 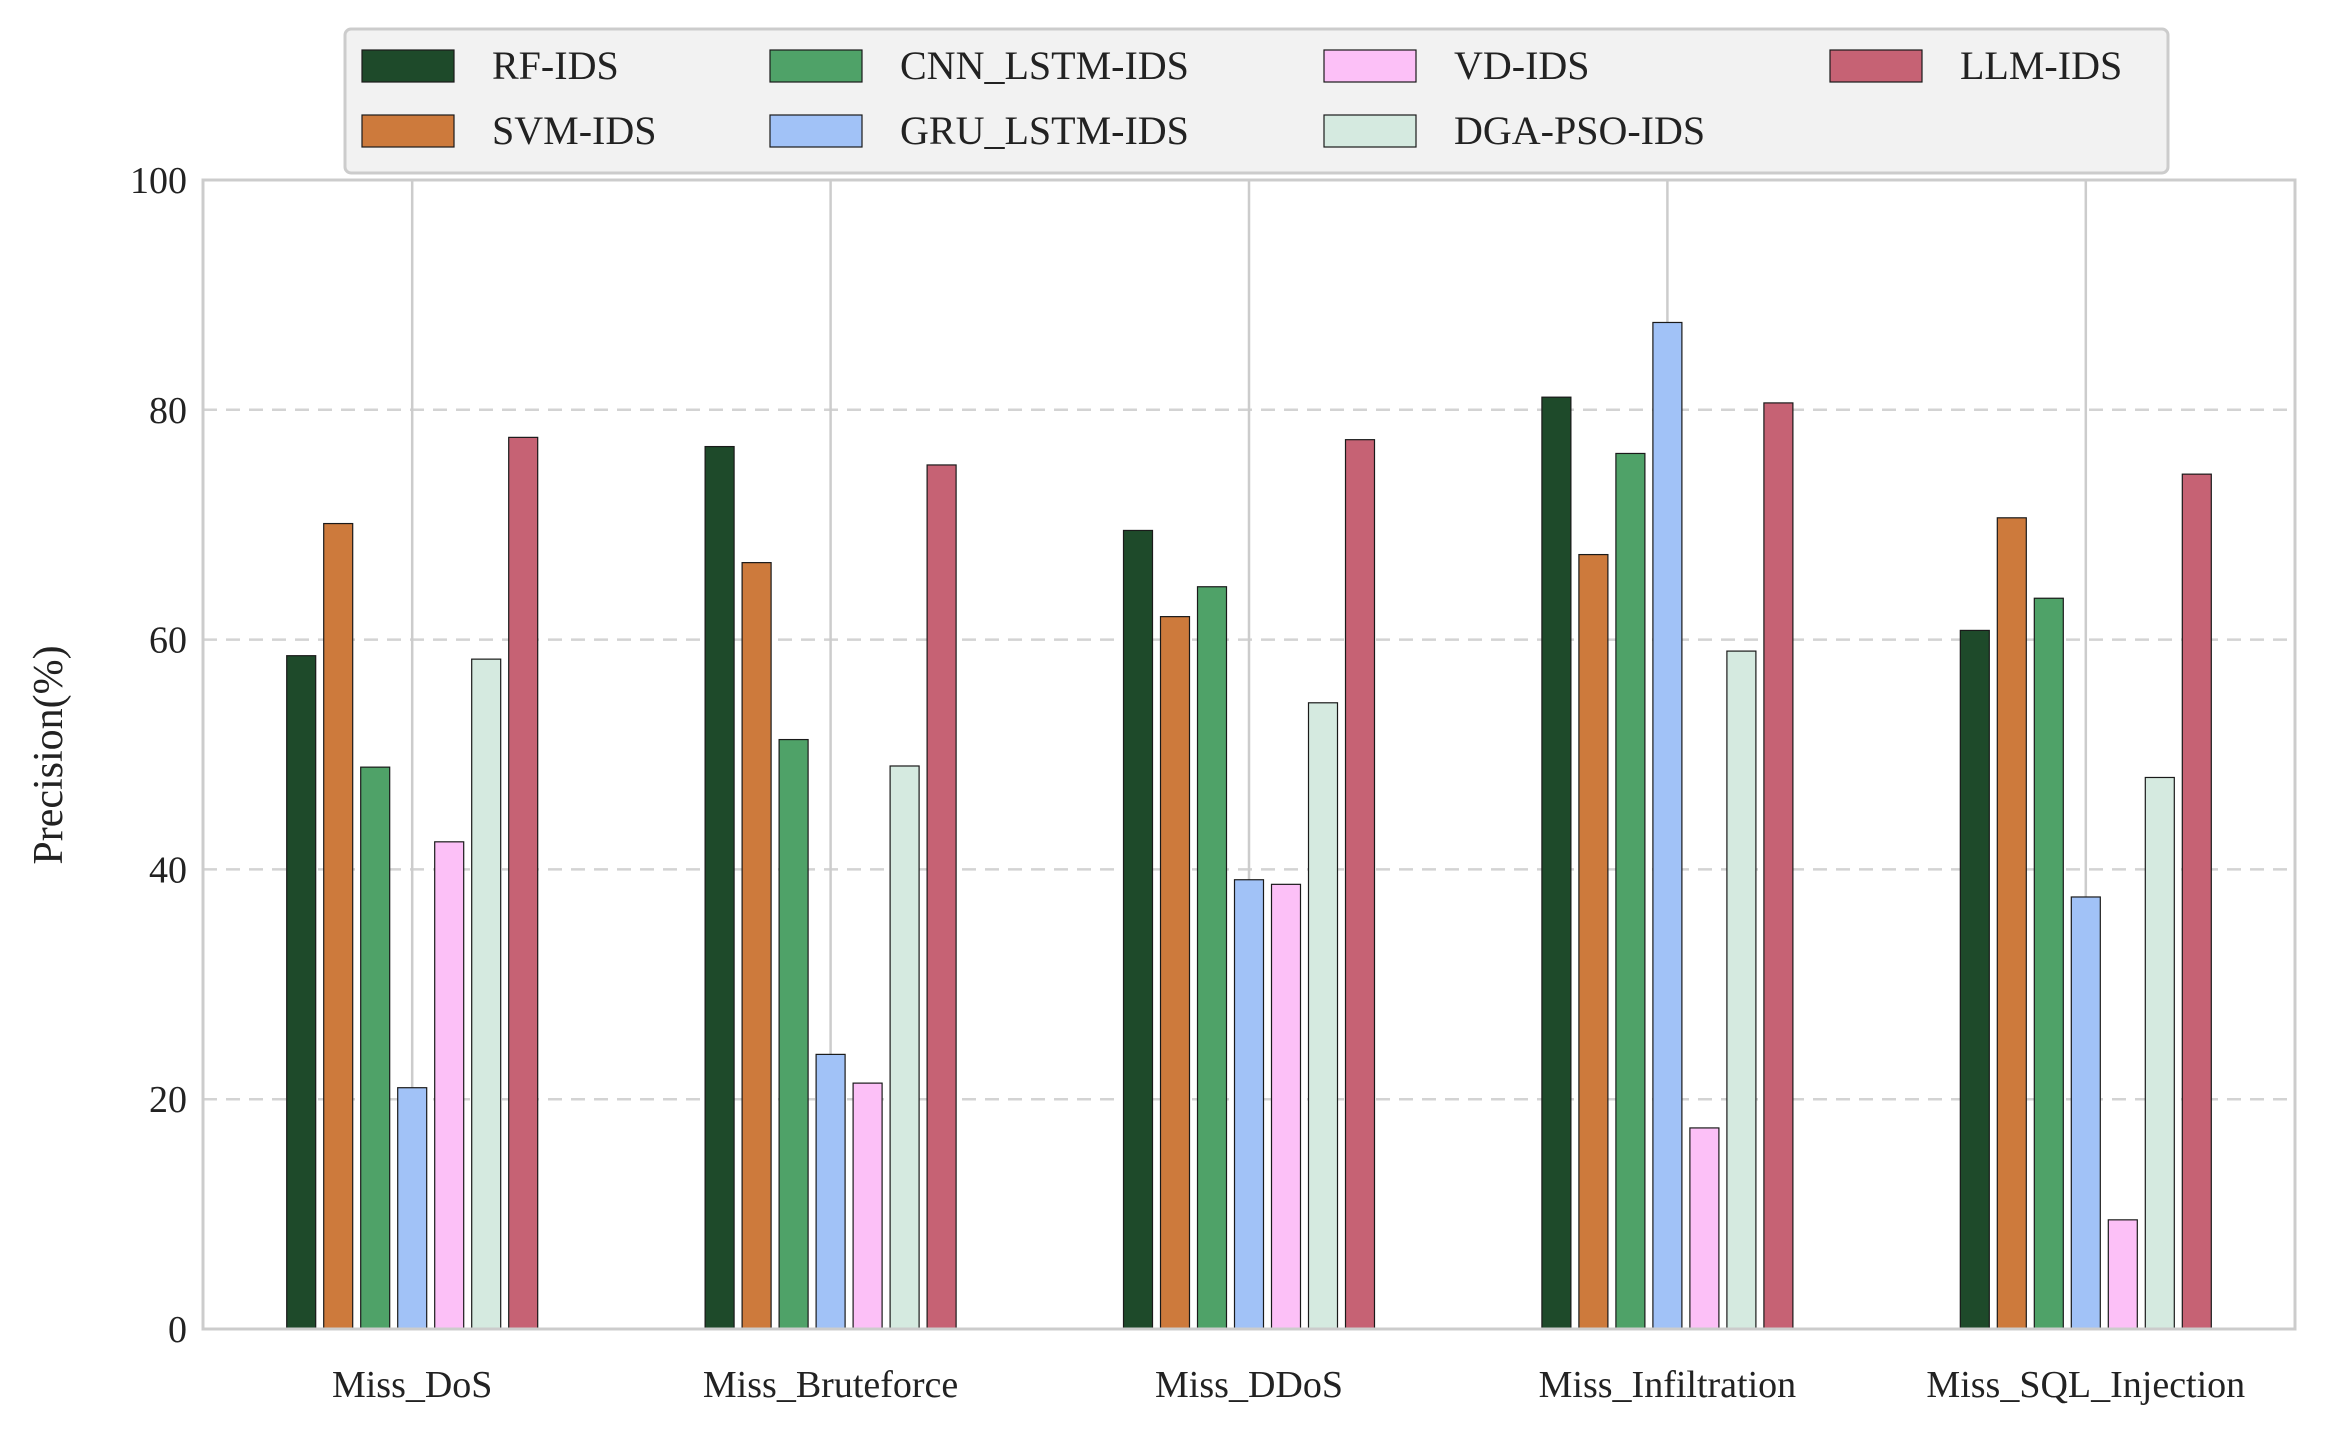 What do you see at coordinates (1974, 979) in the screenshot?
I see `bar-rf-ids-miss-sql-injection` at bounding box center [1974, 979].